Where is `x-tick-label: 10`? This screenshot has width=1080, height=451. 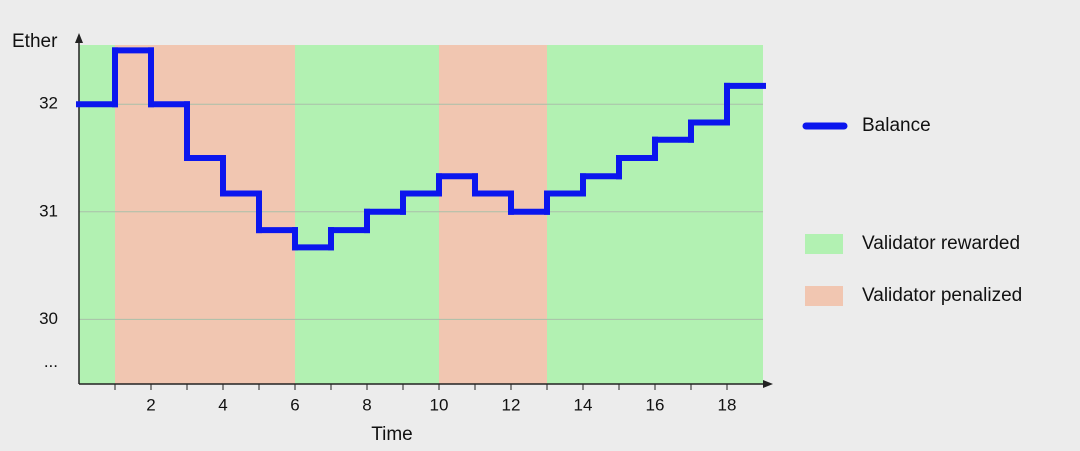
x-tick-label: 10 is located at coordinates (439, 404).